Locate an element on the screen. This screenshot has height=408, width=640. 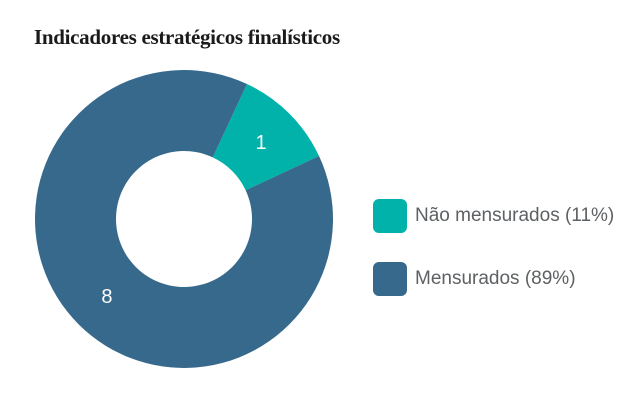
legend-item-nao-mensurados: Não mensurados (11%) is located at coordinates (493, 216).